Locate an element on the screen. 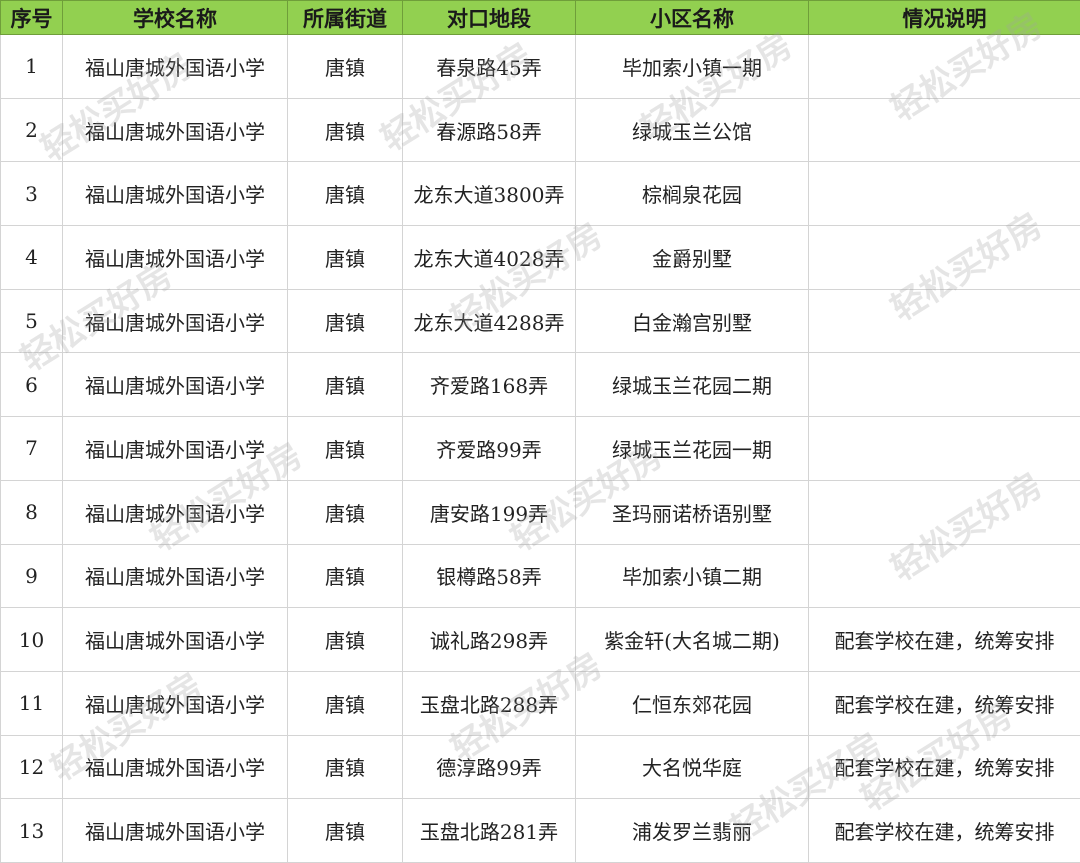 This screenshot has height=863, width=1080. cell-index: 5 is located at coordinates (32, 321).